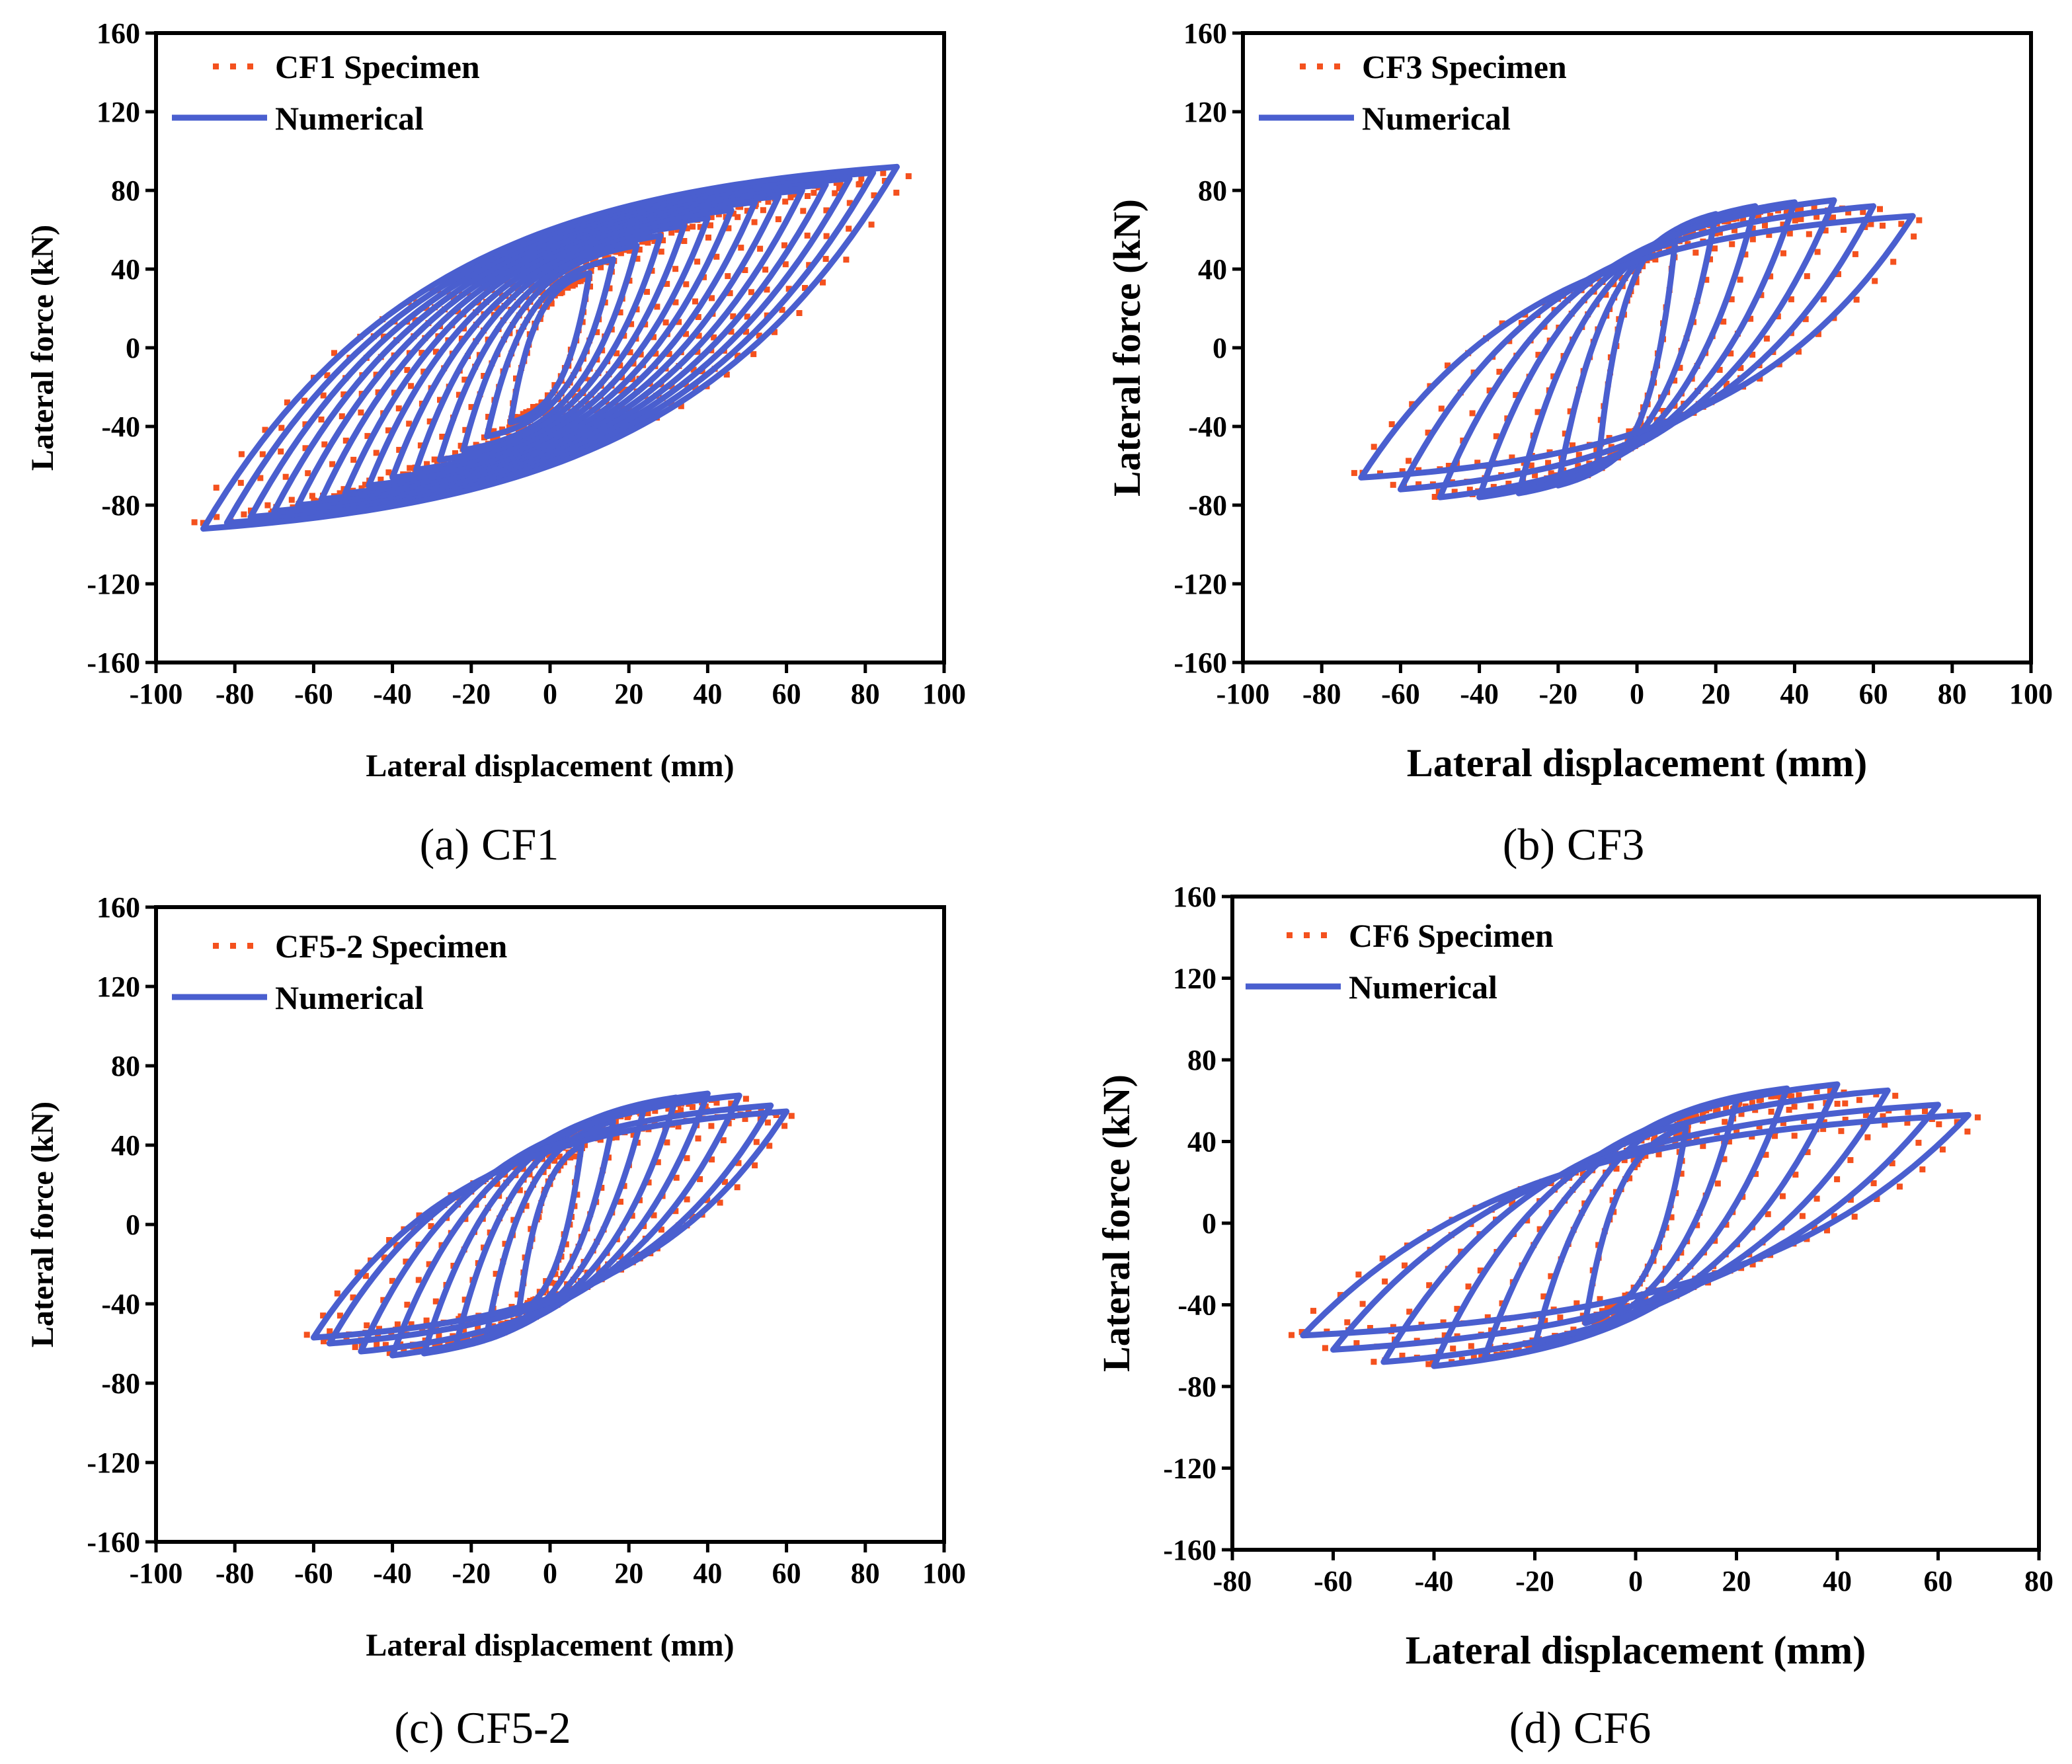  What do you see at coordinates (2031, 694) in the screenshot?
I see `x-tick-label: 100` at bounding box center [2031, 694].